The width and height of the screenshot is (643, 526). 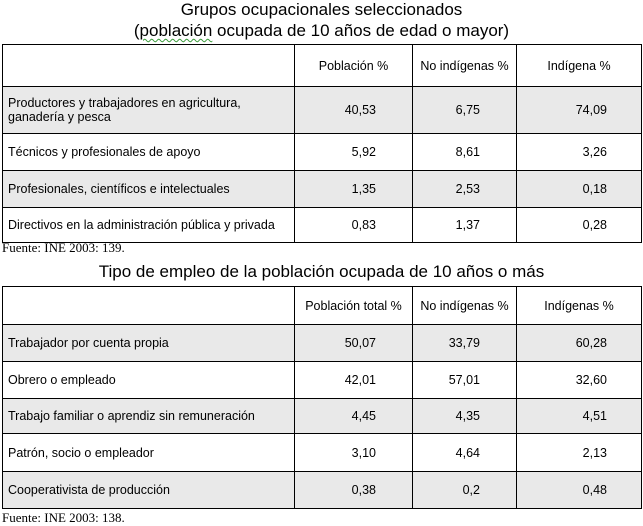 What do you see at coordinates (353, 416) in the screenshot?
I see `cell-poblacion: 4,45` at bounding box center [353, 416].